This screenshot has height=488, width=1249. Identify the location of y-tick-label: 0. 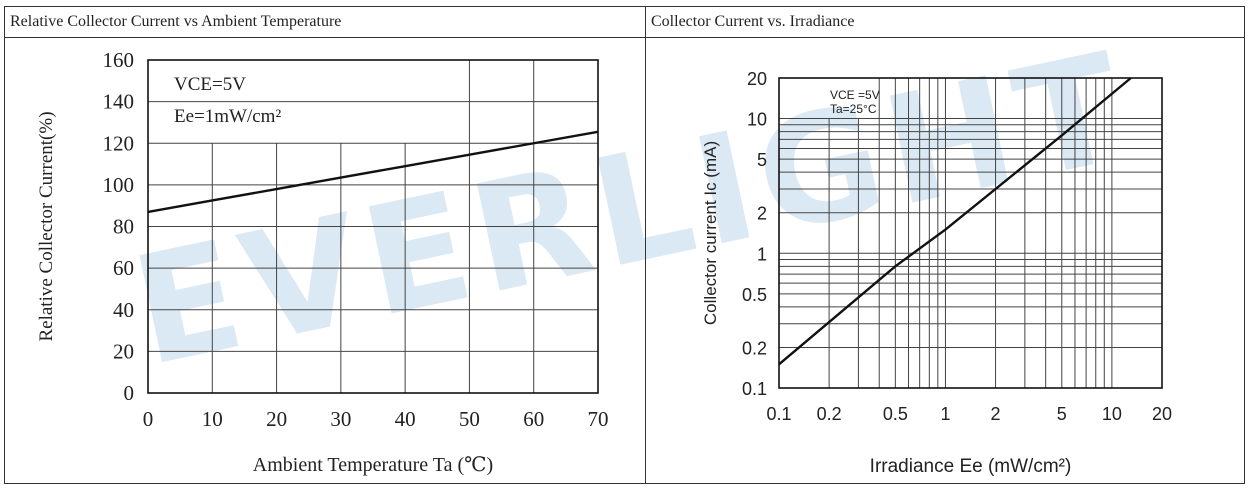
(129, 393).